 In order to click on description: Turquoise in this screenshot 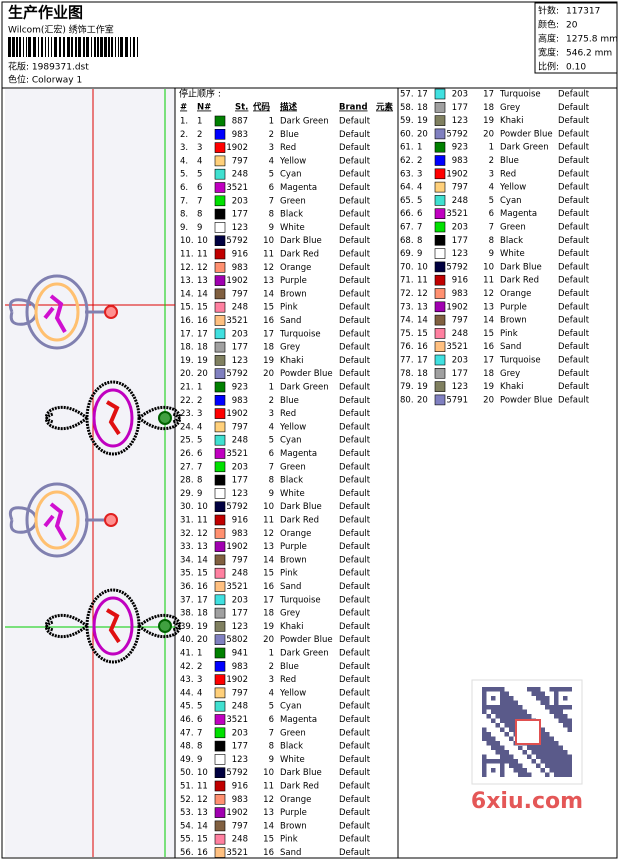, I will do `click(300, 600)`.